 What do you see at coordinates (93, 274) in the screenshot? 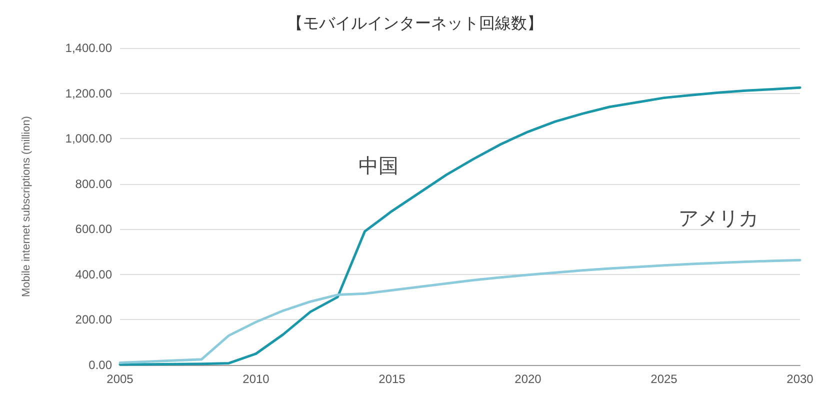
I see `y-tick-label: 400.00` at bounding box center [93, 274].